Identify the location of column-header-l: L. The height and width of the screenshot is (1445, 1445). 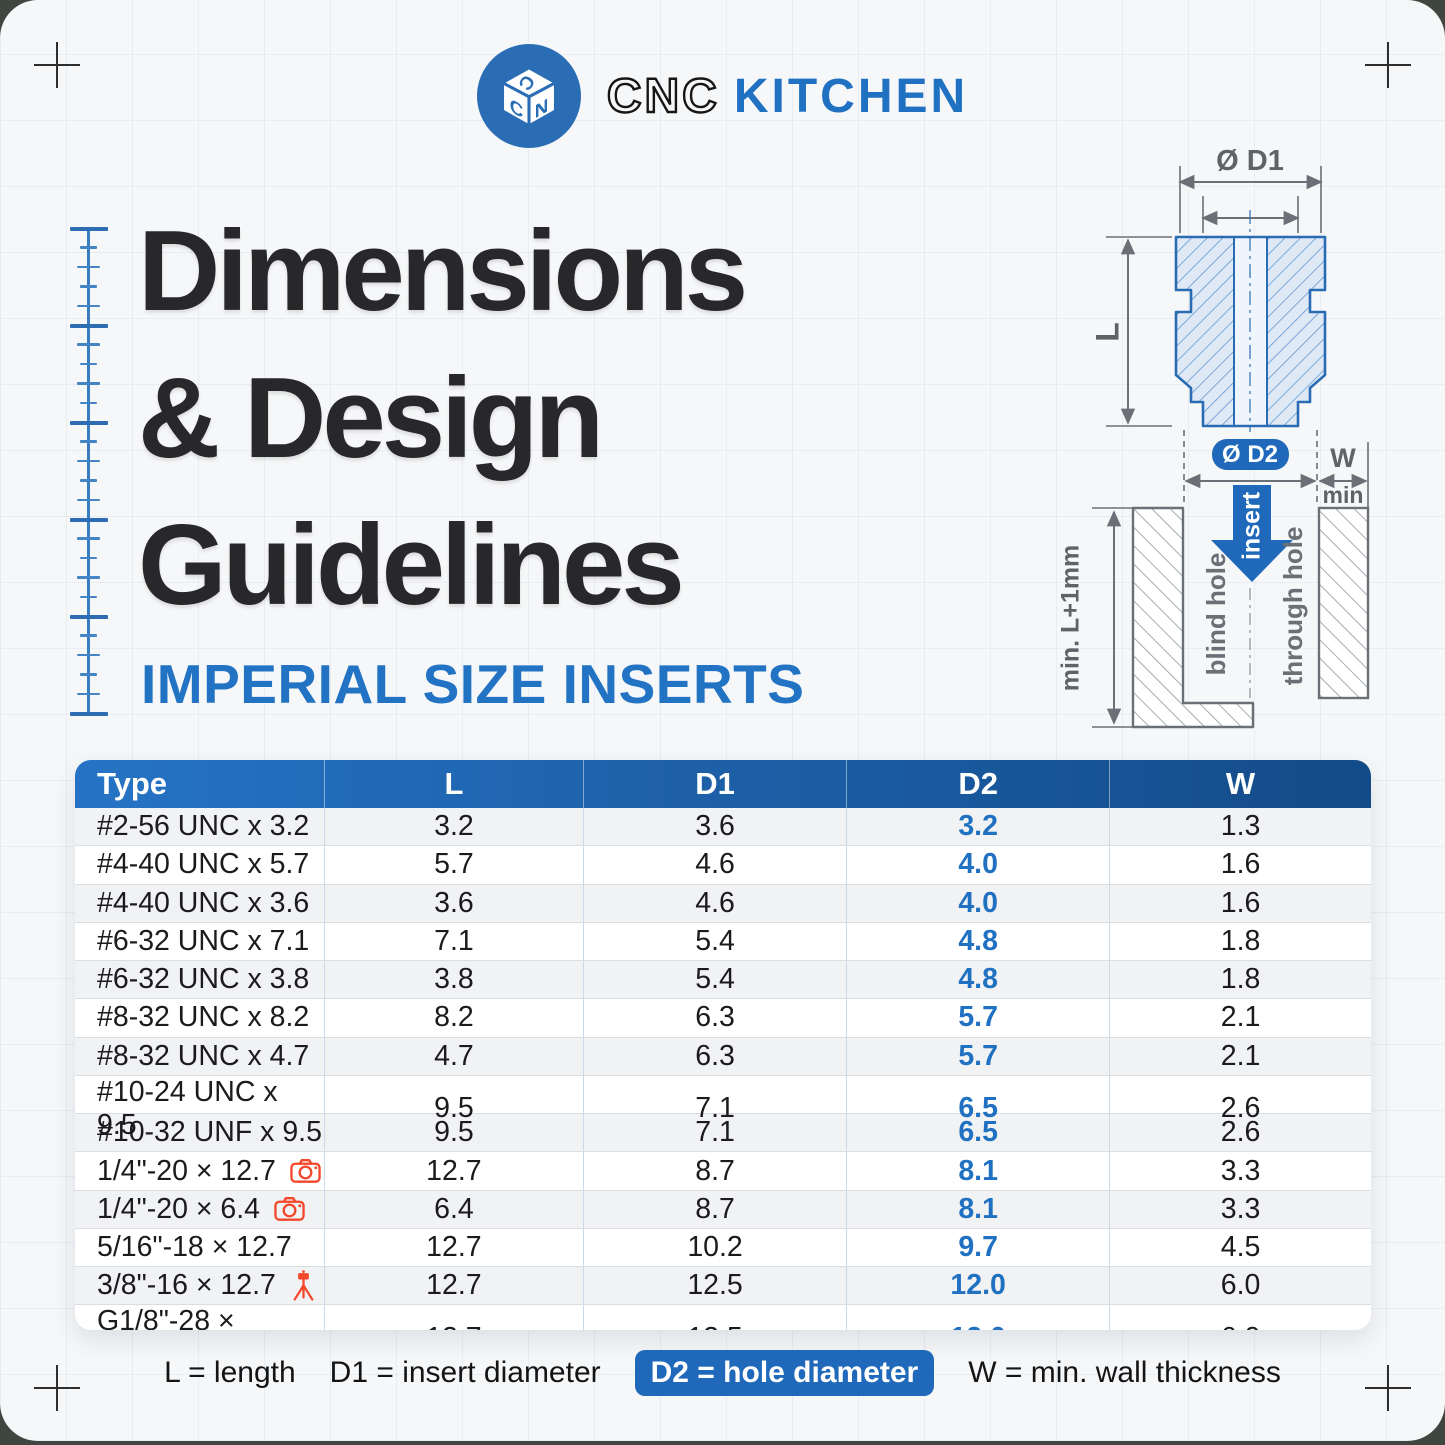
(453, 784).